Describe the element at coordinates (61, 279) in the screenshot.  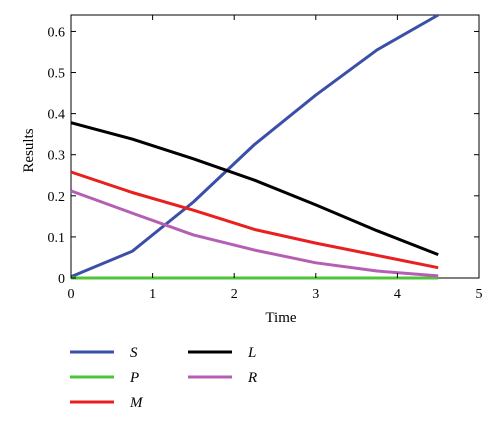
I see `y-tick-label: 0` at that location.